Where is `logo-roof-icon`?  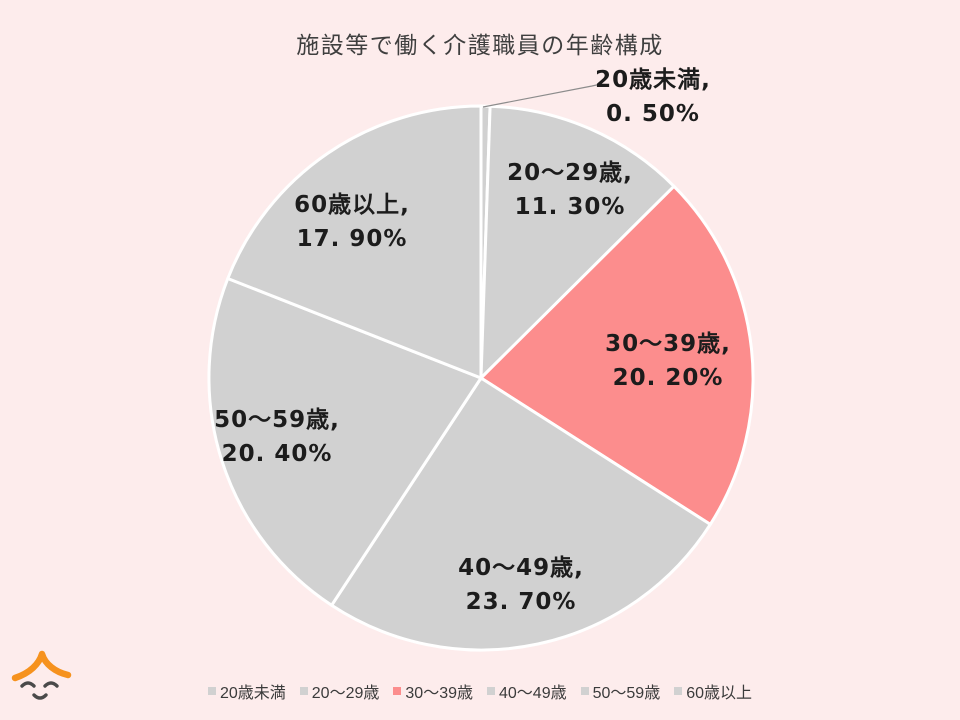 logo-roof-icon is located at coordinates (41, 666).